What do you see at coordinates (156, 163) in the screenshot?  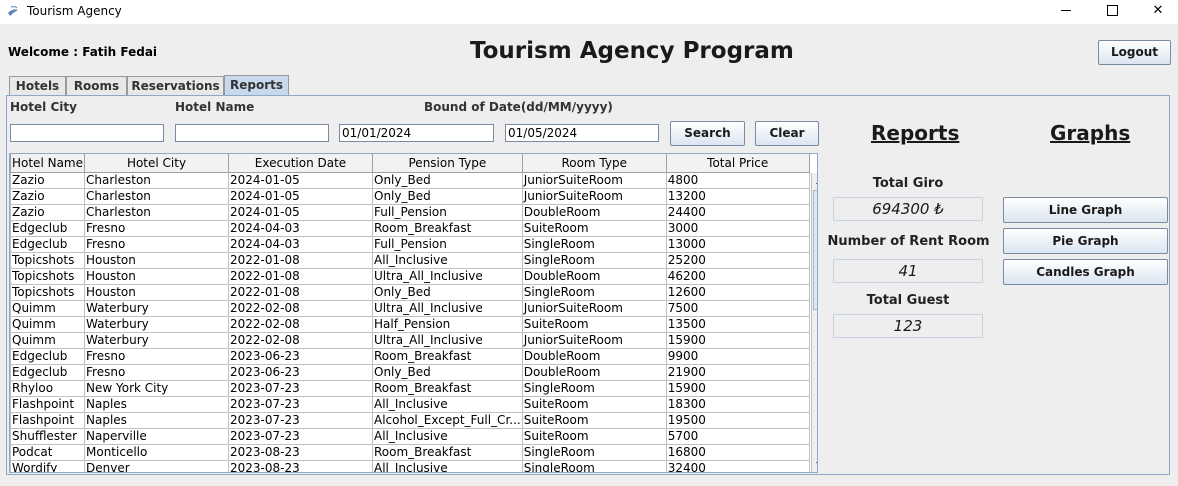 I see `column-header: Hotel City` at bounding box center [156, 163].